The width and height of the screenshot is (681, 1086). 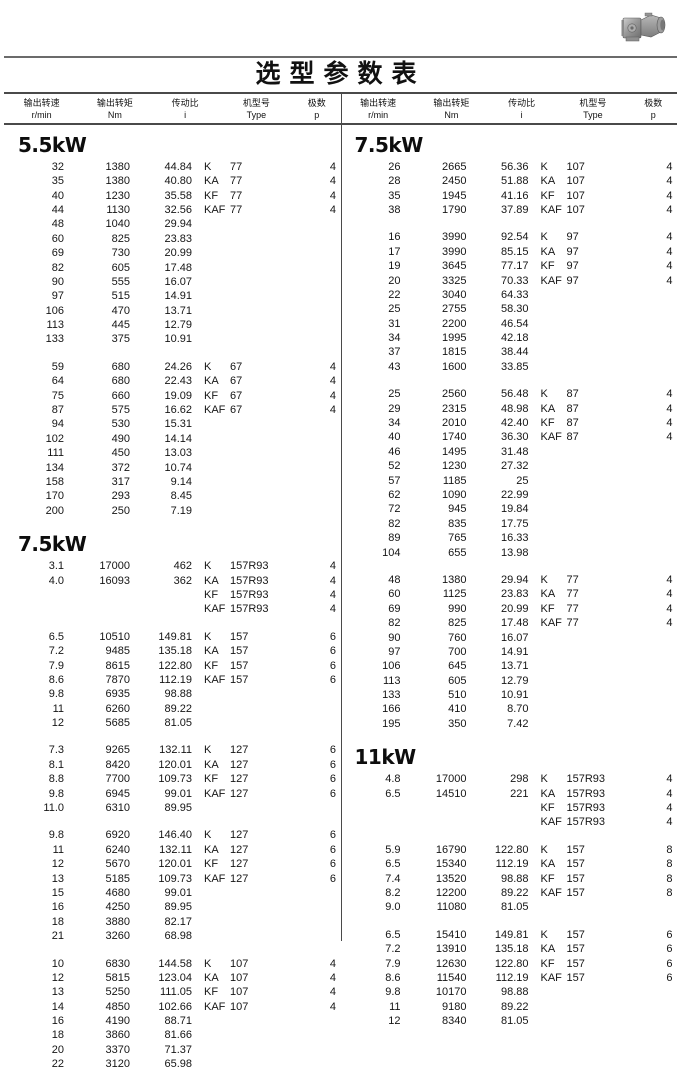 I want to click on cell-output-torque: 680, so click(x=120, y=366).